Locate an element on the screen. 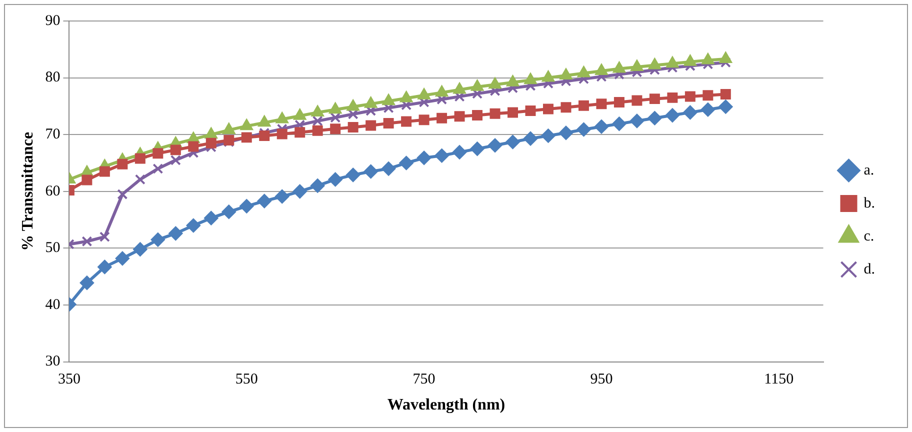 The width and height of the screenshot is (912, 432). y-tick-label: 30 is located at coordinates (52, 362).